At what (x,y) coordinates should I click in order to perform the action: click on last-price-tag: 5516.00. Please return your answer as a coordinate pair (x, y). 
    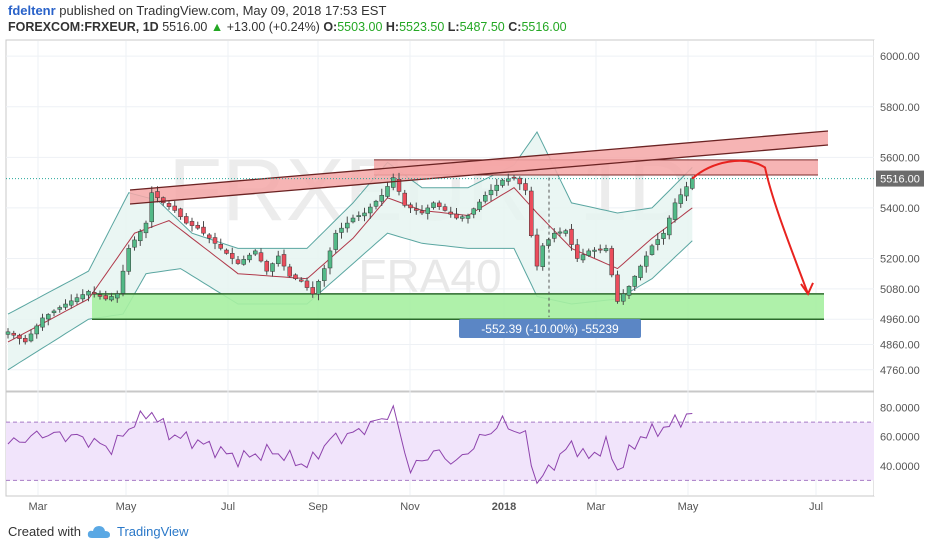
    Looking at the image, I should click on (900, 178).